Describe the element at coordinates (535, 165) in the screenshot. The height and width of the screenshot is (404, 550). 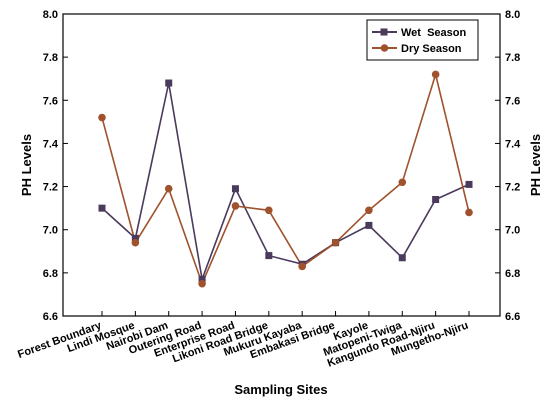
I see `y-axis-title-right: PH Levels` at that location.